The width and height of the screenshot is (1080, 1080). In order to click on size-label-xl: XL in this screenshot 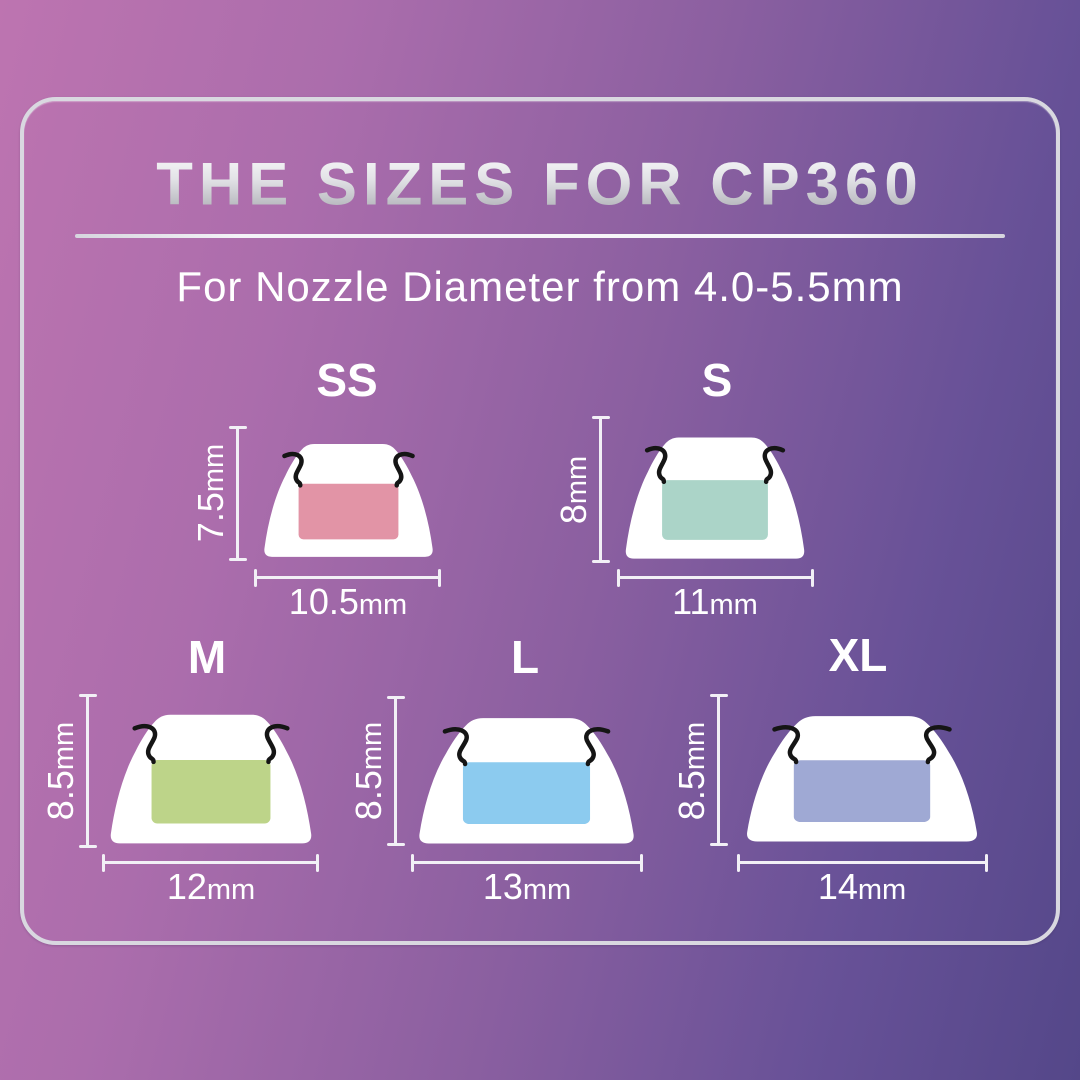, I will do `click(858, 655)`.